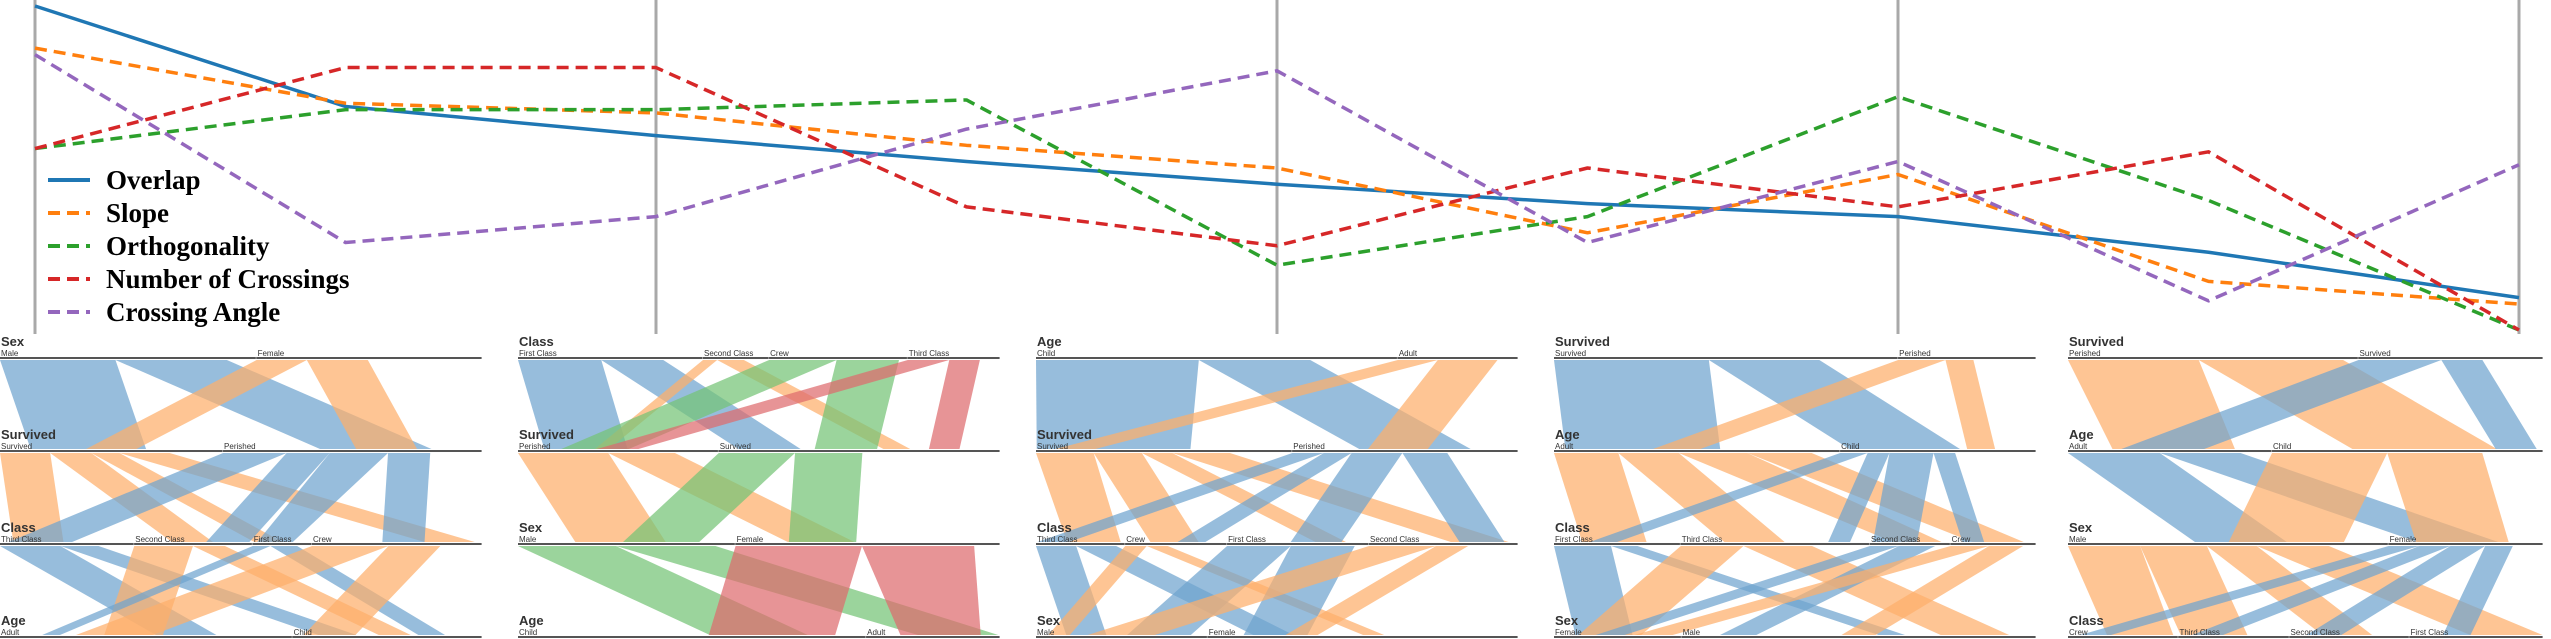 This screenshot has height=639, width=2551. What do you see at coordinates (228, 279) in the screenshot?
I see `legend-label-number-of-crossings: Number of Crossings` at bounding box center [228, 279].